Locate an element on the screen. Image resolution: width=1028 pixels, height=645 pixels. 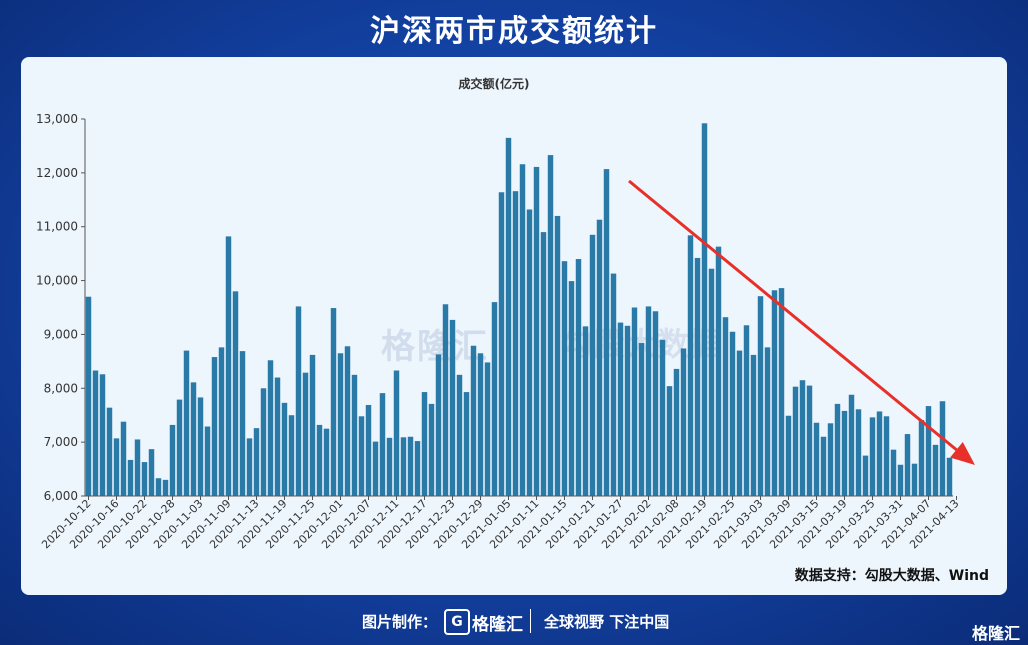
y-tick-label: 12,000 is located at coordinates (57, 173).